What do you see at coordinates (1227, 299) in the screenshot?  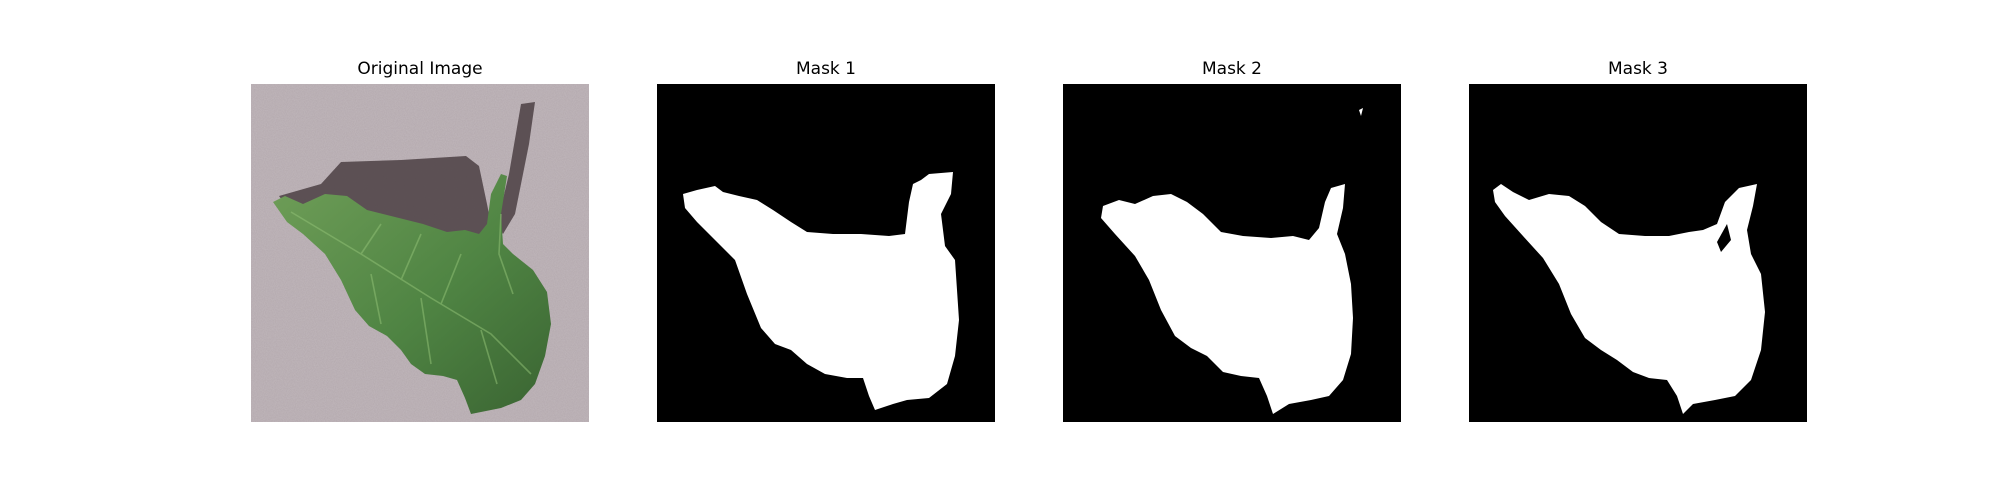 I see `mask-2-leaf-region` at bounding box center [1227, 299].